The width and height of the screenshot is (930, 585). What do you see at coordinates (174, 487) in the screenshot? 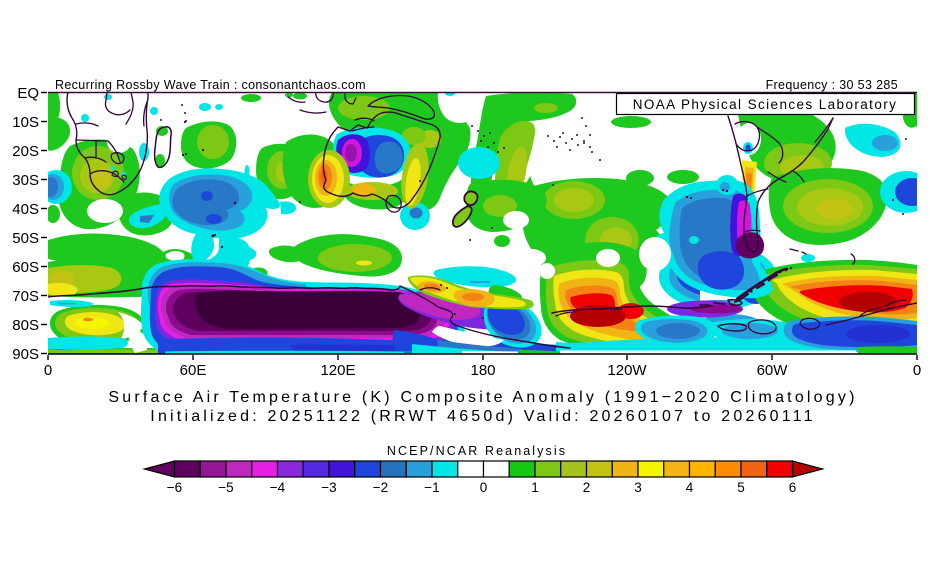
I see `svg-text: −6` at bounding box center [174, 487].